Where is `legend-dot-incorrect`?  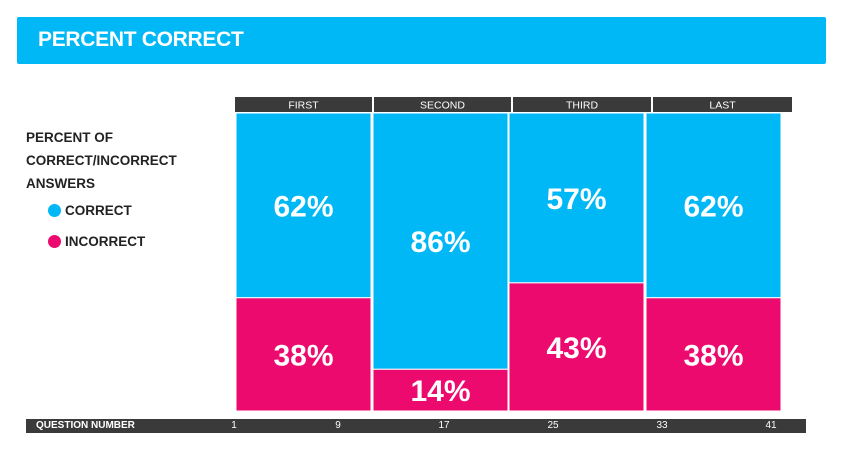
legend-dot-incorrect is located at coordinates (54, 241).